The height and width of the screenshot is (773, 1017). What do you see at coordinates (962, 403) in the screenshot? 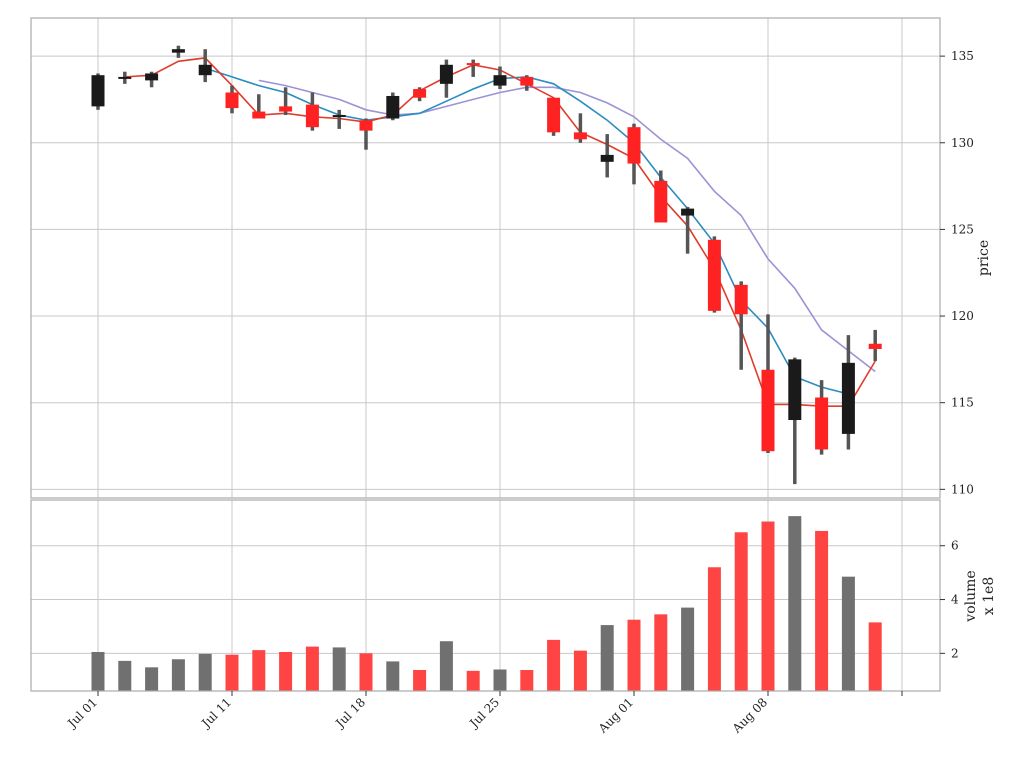
I see `price-tick-label: 115` at bounding box center [962, 403].